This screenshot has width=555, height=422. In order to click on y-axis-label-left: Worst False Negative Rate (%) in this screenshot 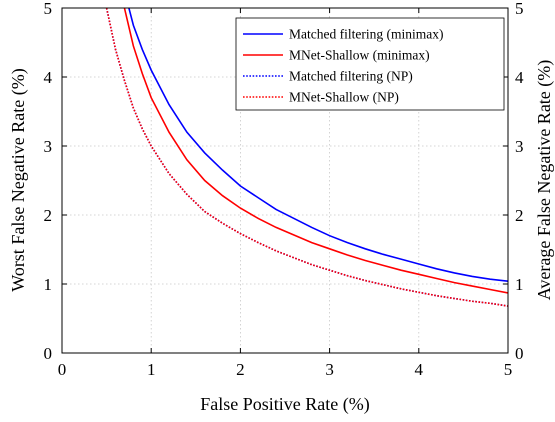, I will do `click(18, 179)`.